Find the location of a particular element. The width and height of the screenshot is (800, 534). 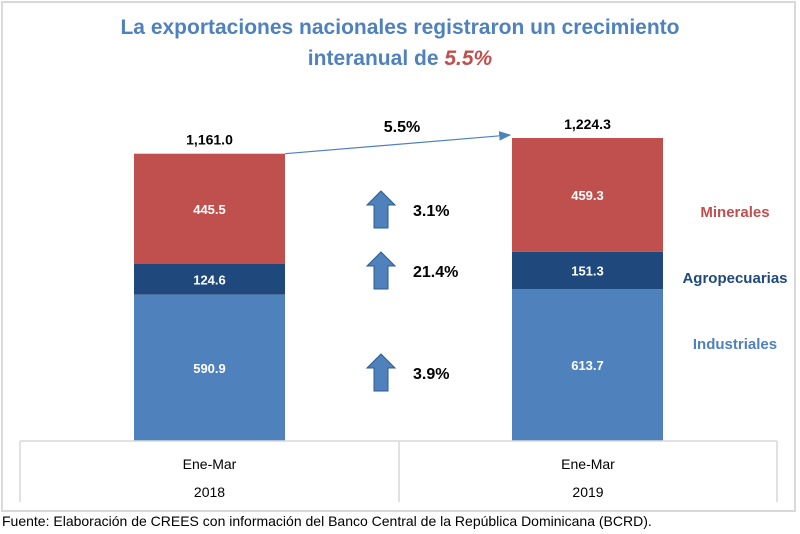

legend-industriales: Industriales is located at coordinates (735, 344).